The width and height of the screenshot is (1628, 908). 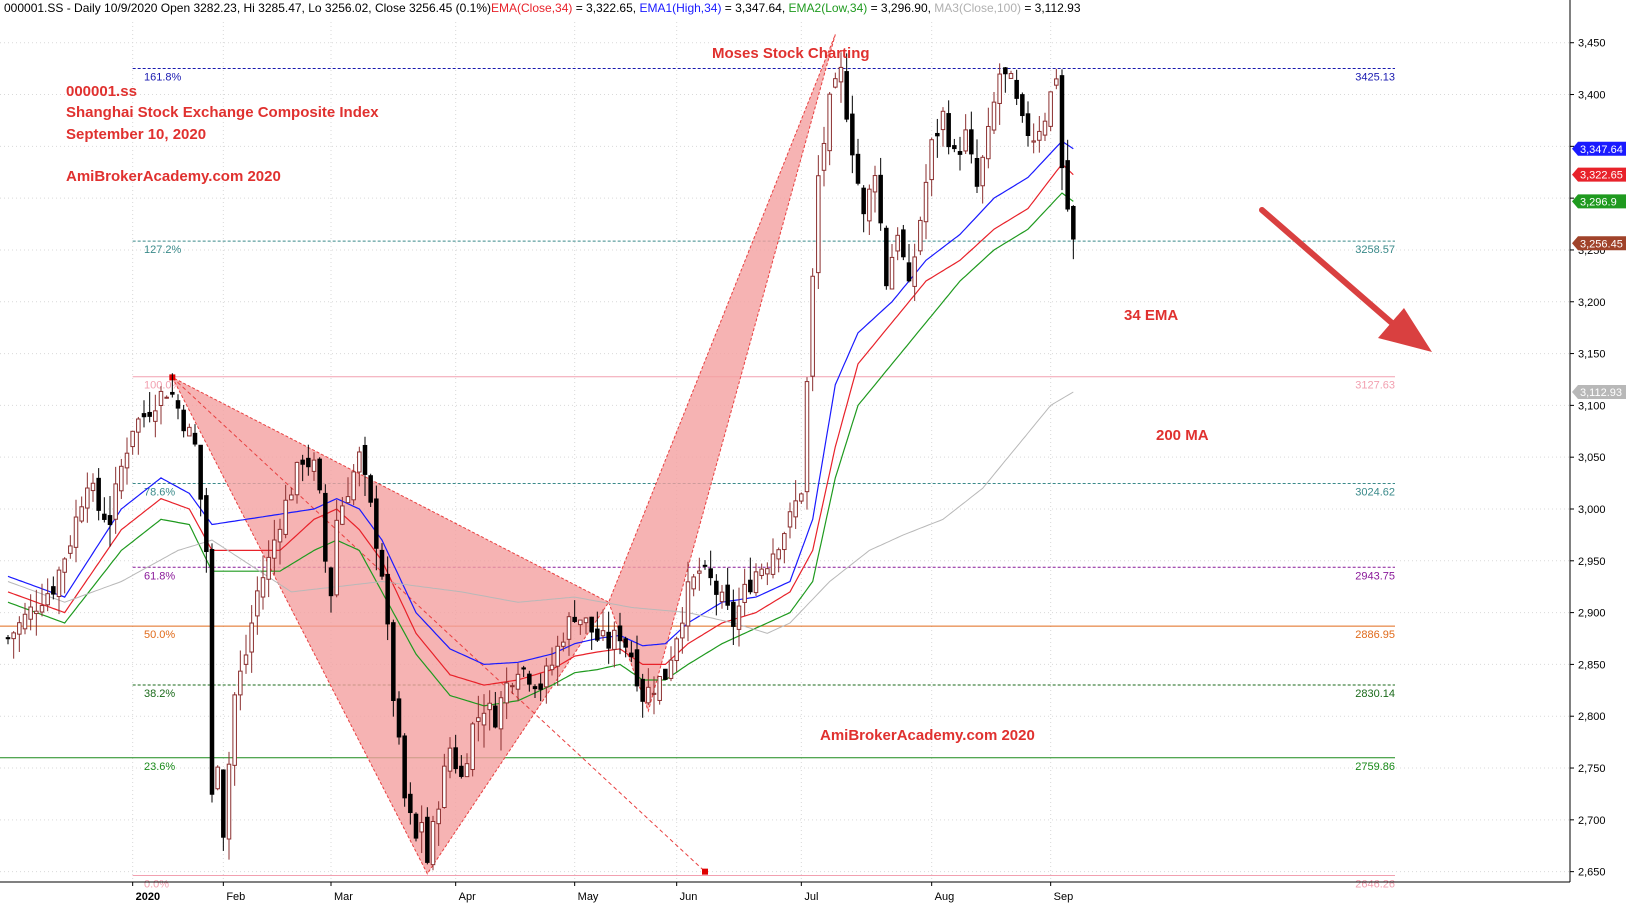 I want to click on date-tick-label: Feb, so click(x=235, y=897).